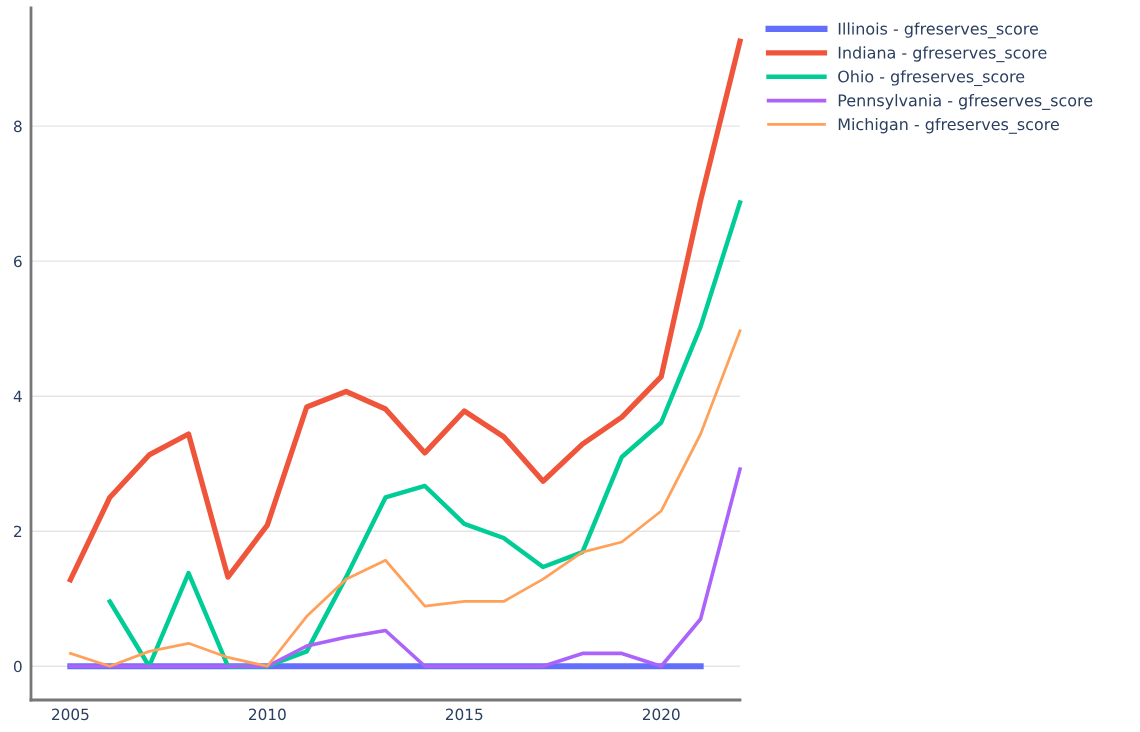 The height and width of the screenshot is (732, 1140). I want to click on y-tick-label: 2, so click(18, 531).